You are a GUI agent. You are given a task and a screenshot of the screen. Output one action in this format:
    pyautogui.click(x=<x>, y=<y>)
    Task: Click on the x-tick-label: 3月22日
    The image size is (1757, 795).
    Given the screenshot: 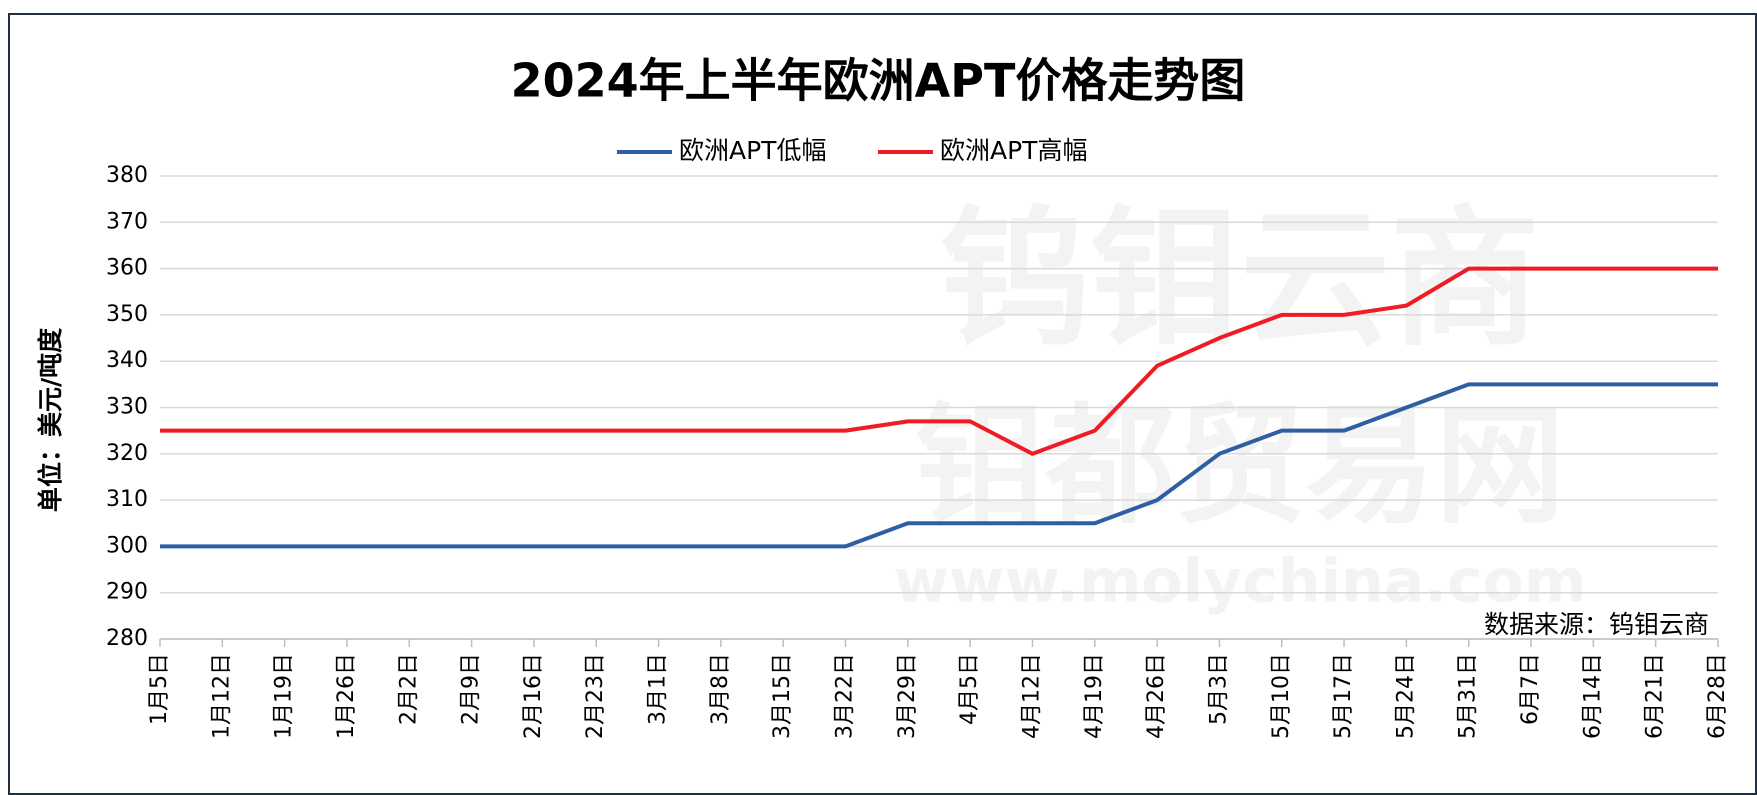 What is the action you would take?
    pyautogui.click(x=845, y=696)
    